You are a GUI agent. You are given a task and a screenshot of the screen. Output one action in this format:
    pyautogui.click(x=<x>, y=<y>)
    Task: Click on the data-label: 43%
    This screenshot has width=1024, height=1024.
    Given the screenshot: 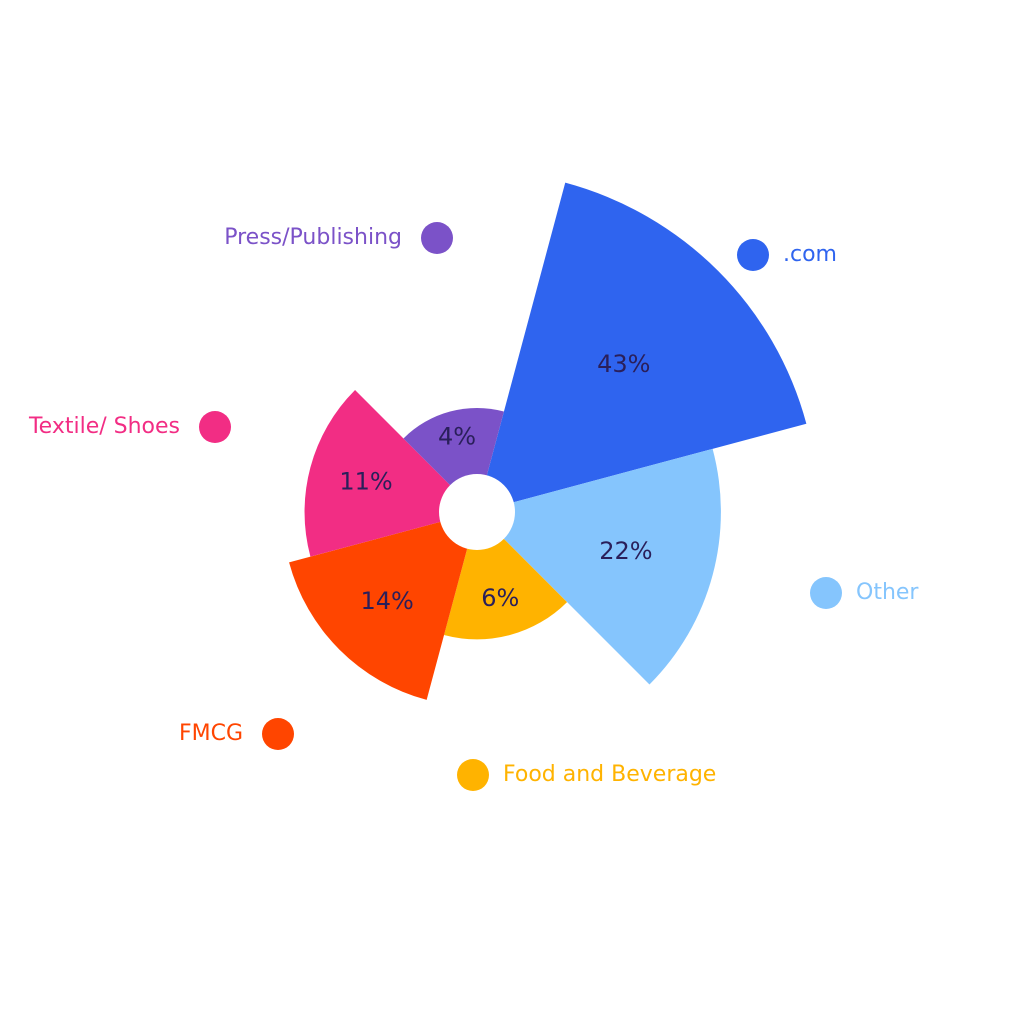 What is the action you would take?
    pyautogui.click(x=623, y=364)
    